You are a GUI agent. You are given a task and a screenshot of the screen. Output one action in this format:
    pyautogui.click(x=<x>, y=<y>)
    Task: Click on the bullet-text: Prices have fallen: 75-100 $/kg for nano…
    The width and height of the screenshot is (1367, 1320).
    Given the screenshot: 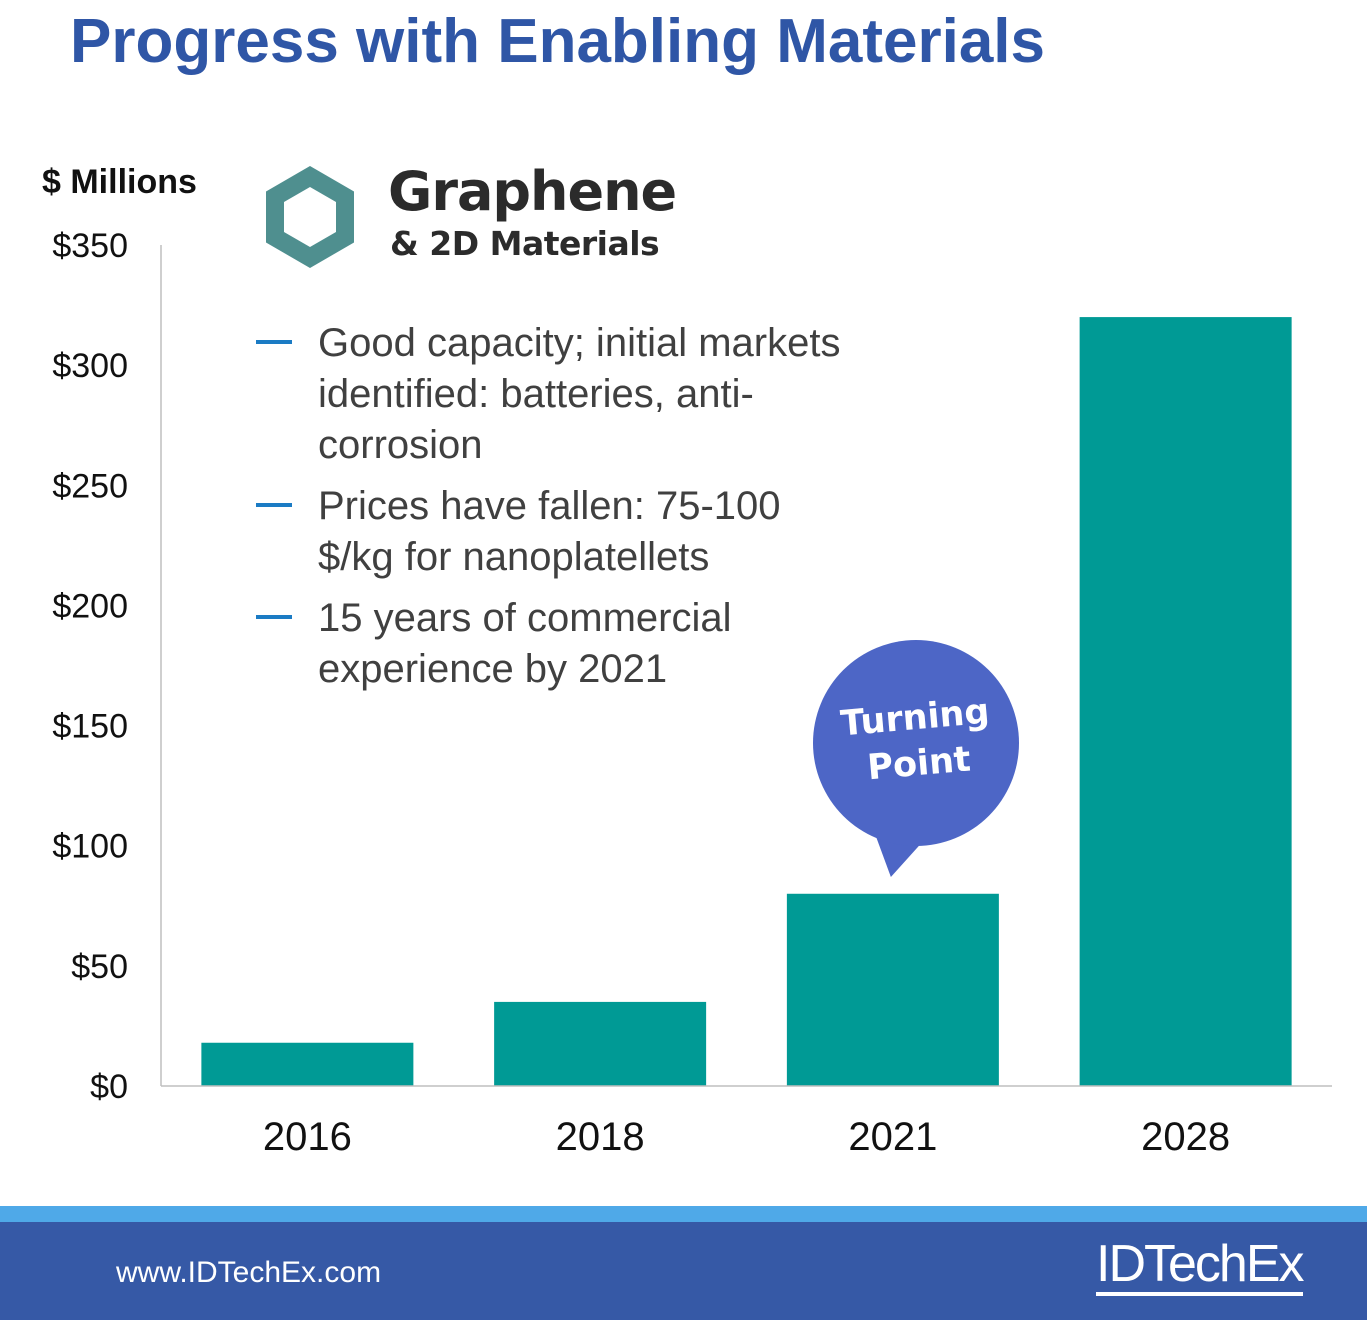 What is the action you would take?
    pyautogui.click(x=549, y=531)
    